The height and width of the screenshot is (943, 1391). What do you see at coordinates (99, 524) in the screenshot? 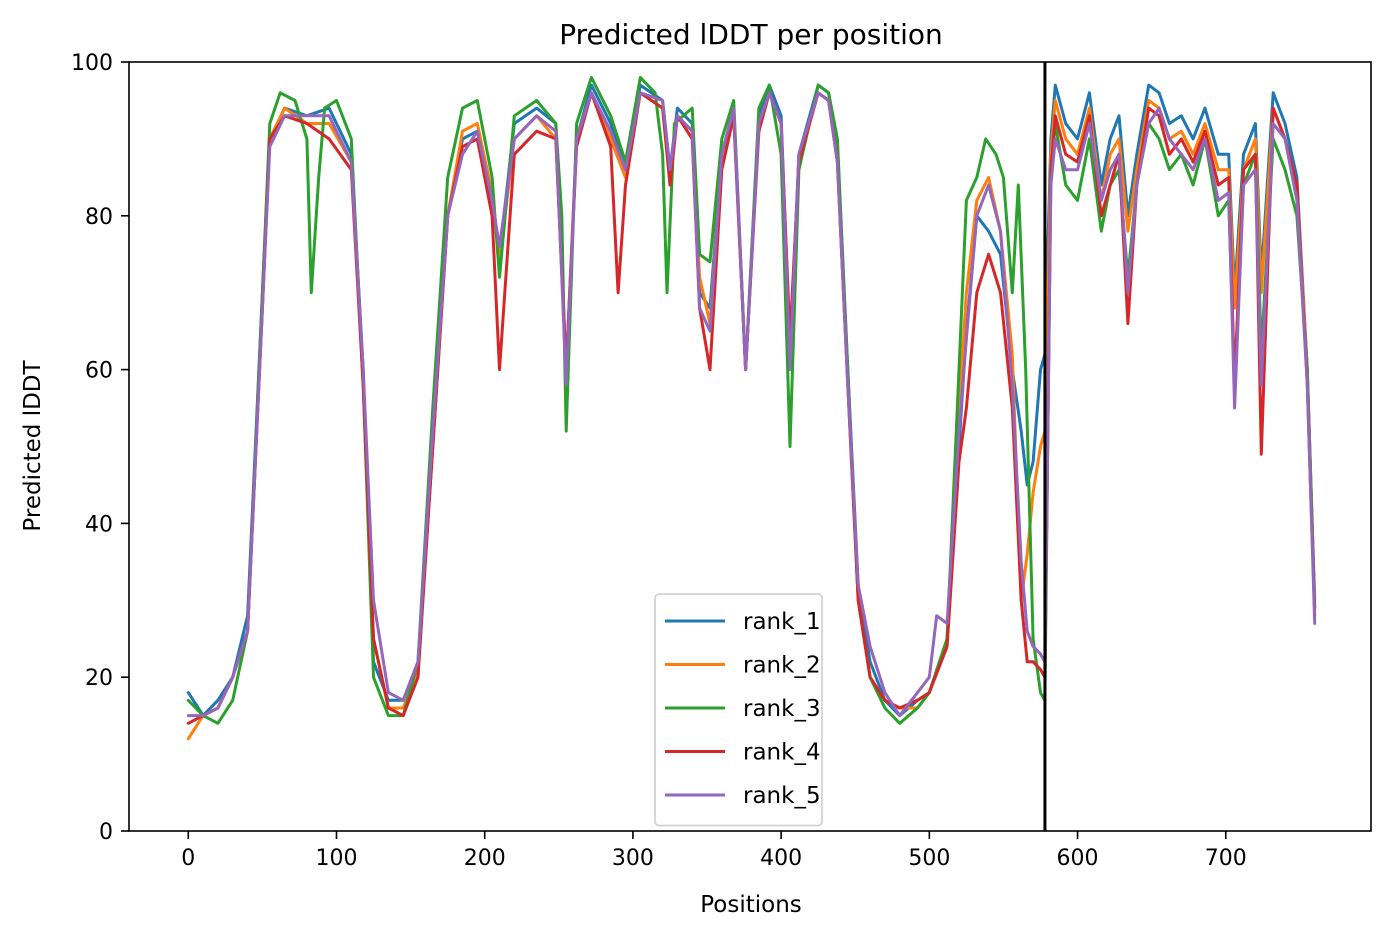
I see `y-tick-label: 40` at bounding box center [99, 524].